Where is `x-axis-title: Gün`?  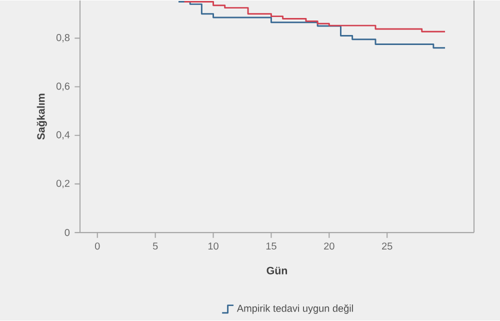
x-axis-title: Gün is located at coordinates (277, 271).